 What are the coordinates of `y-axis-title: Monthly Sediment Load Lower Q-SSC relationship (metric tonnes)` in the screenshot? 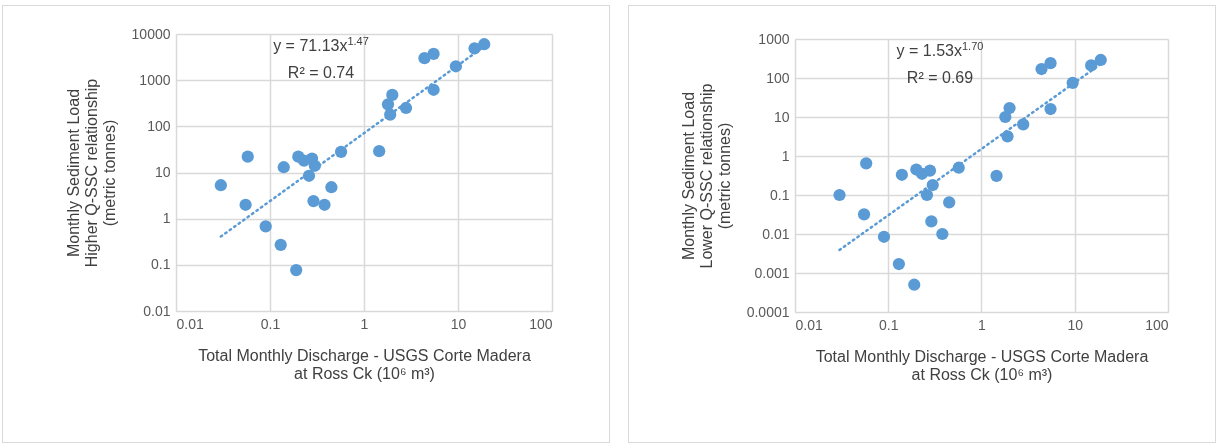 It's located at (706, 176).